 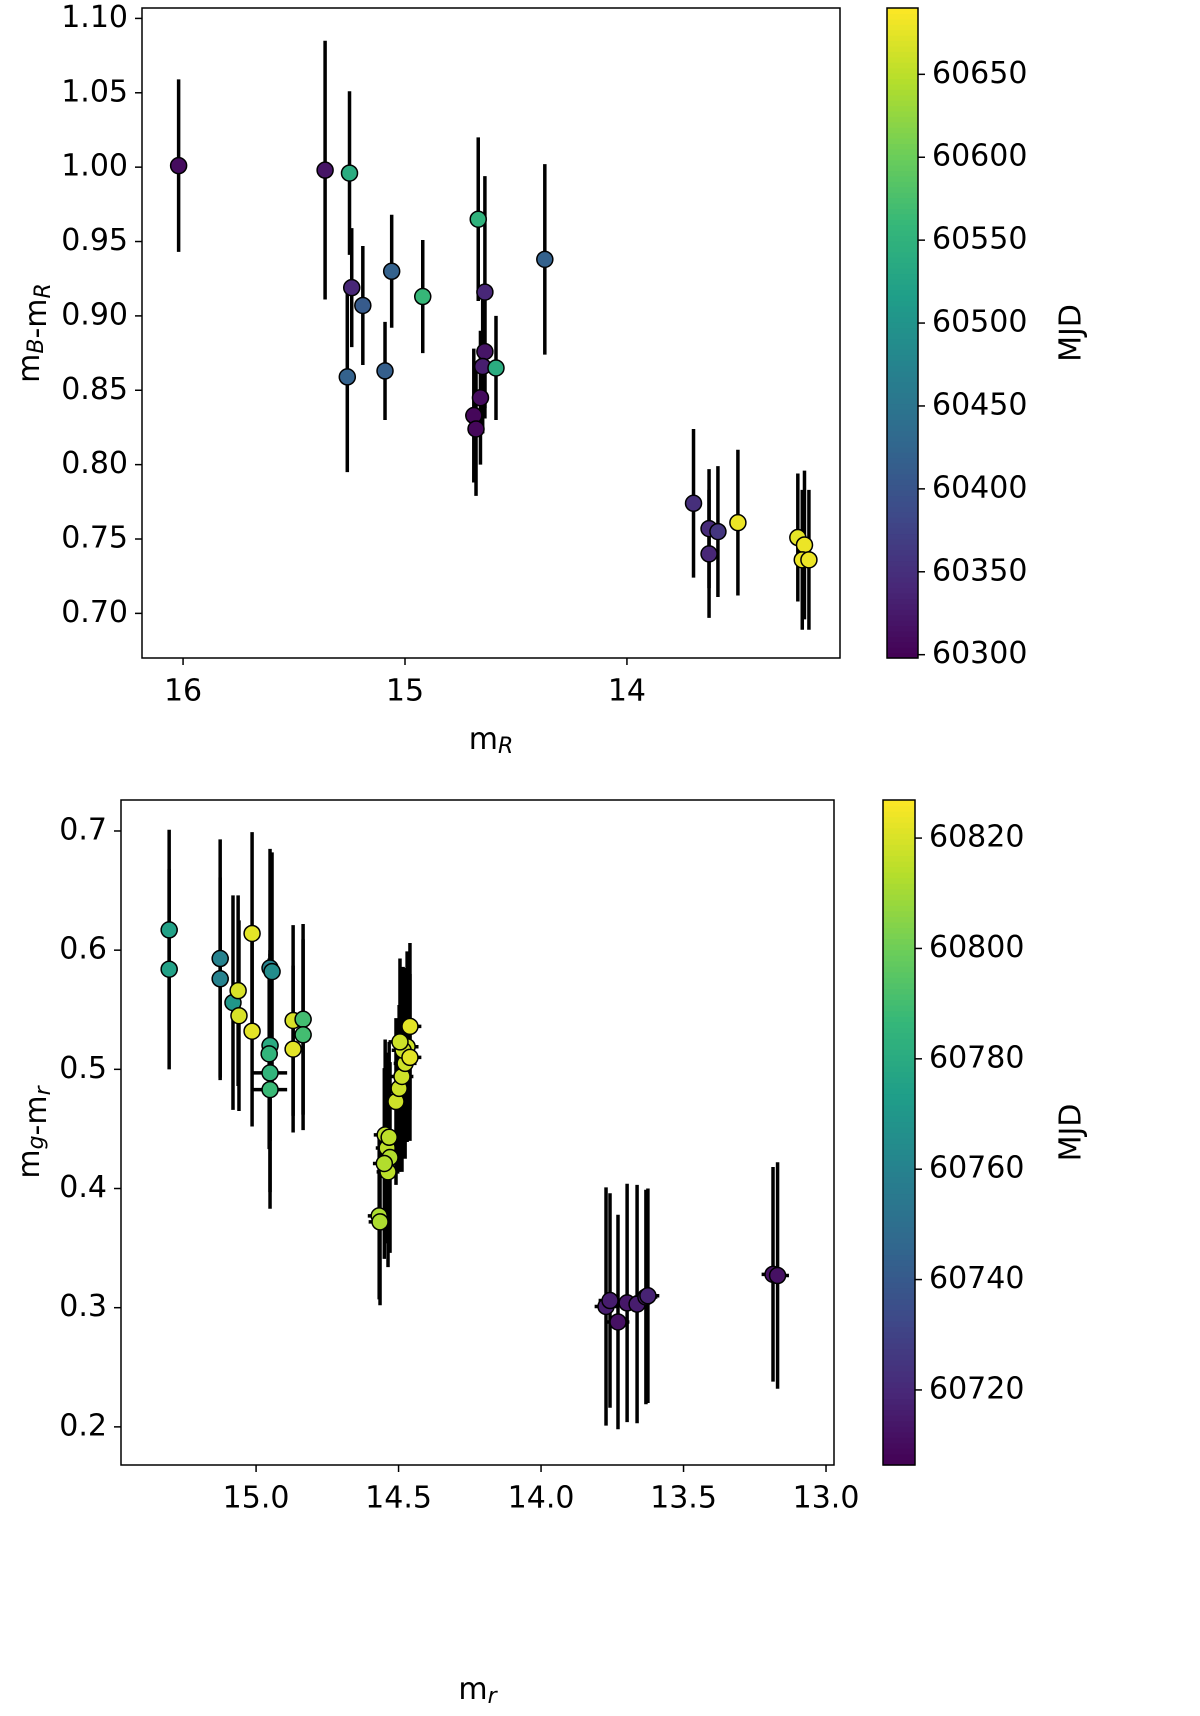 I want to click on x-tick-label: 13.0, so click(x=826, y=1498).